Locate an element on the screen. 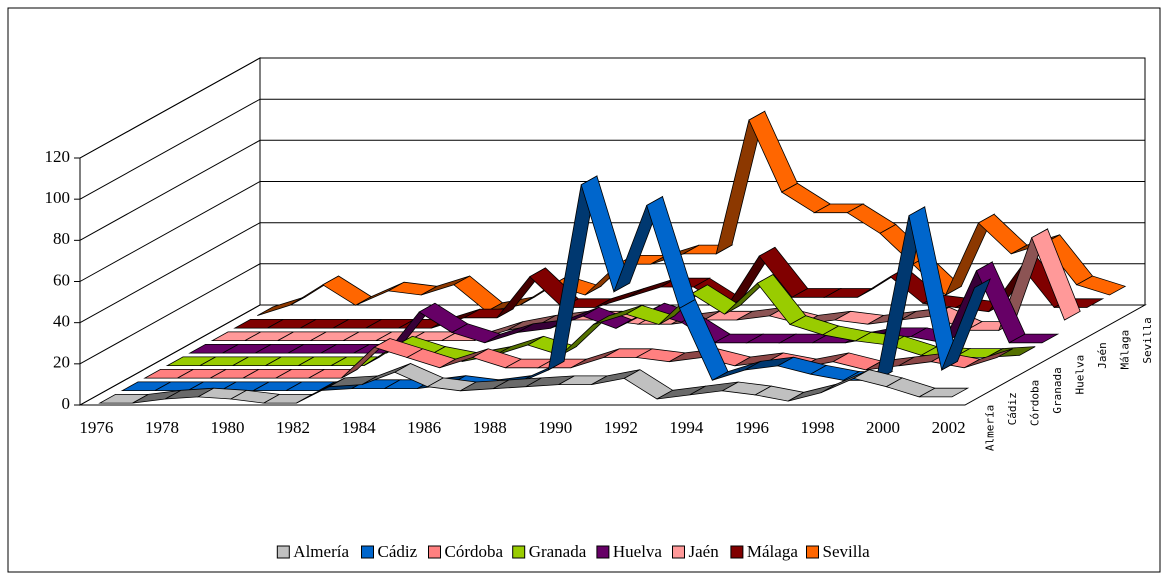  legend-label: Jaén is located at coordinates (704, 551).